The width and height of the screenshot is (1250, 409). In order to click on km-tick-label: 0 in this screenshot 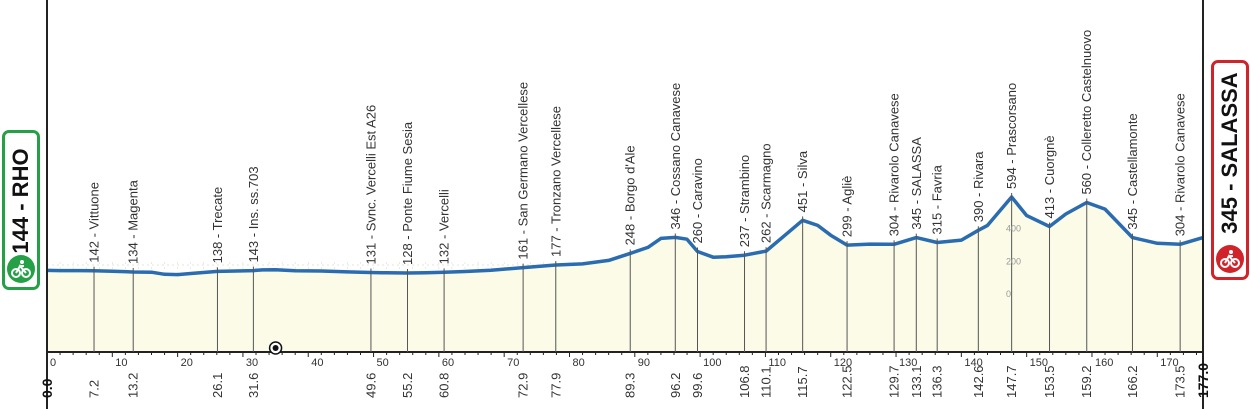, I will do `click(53, 363)`.